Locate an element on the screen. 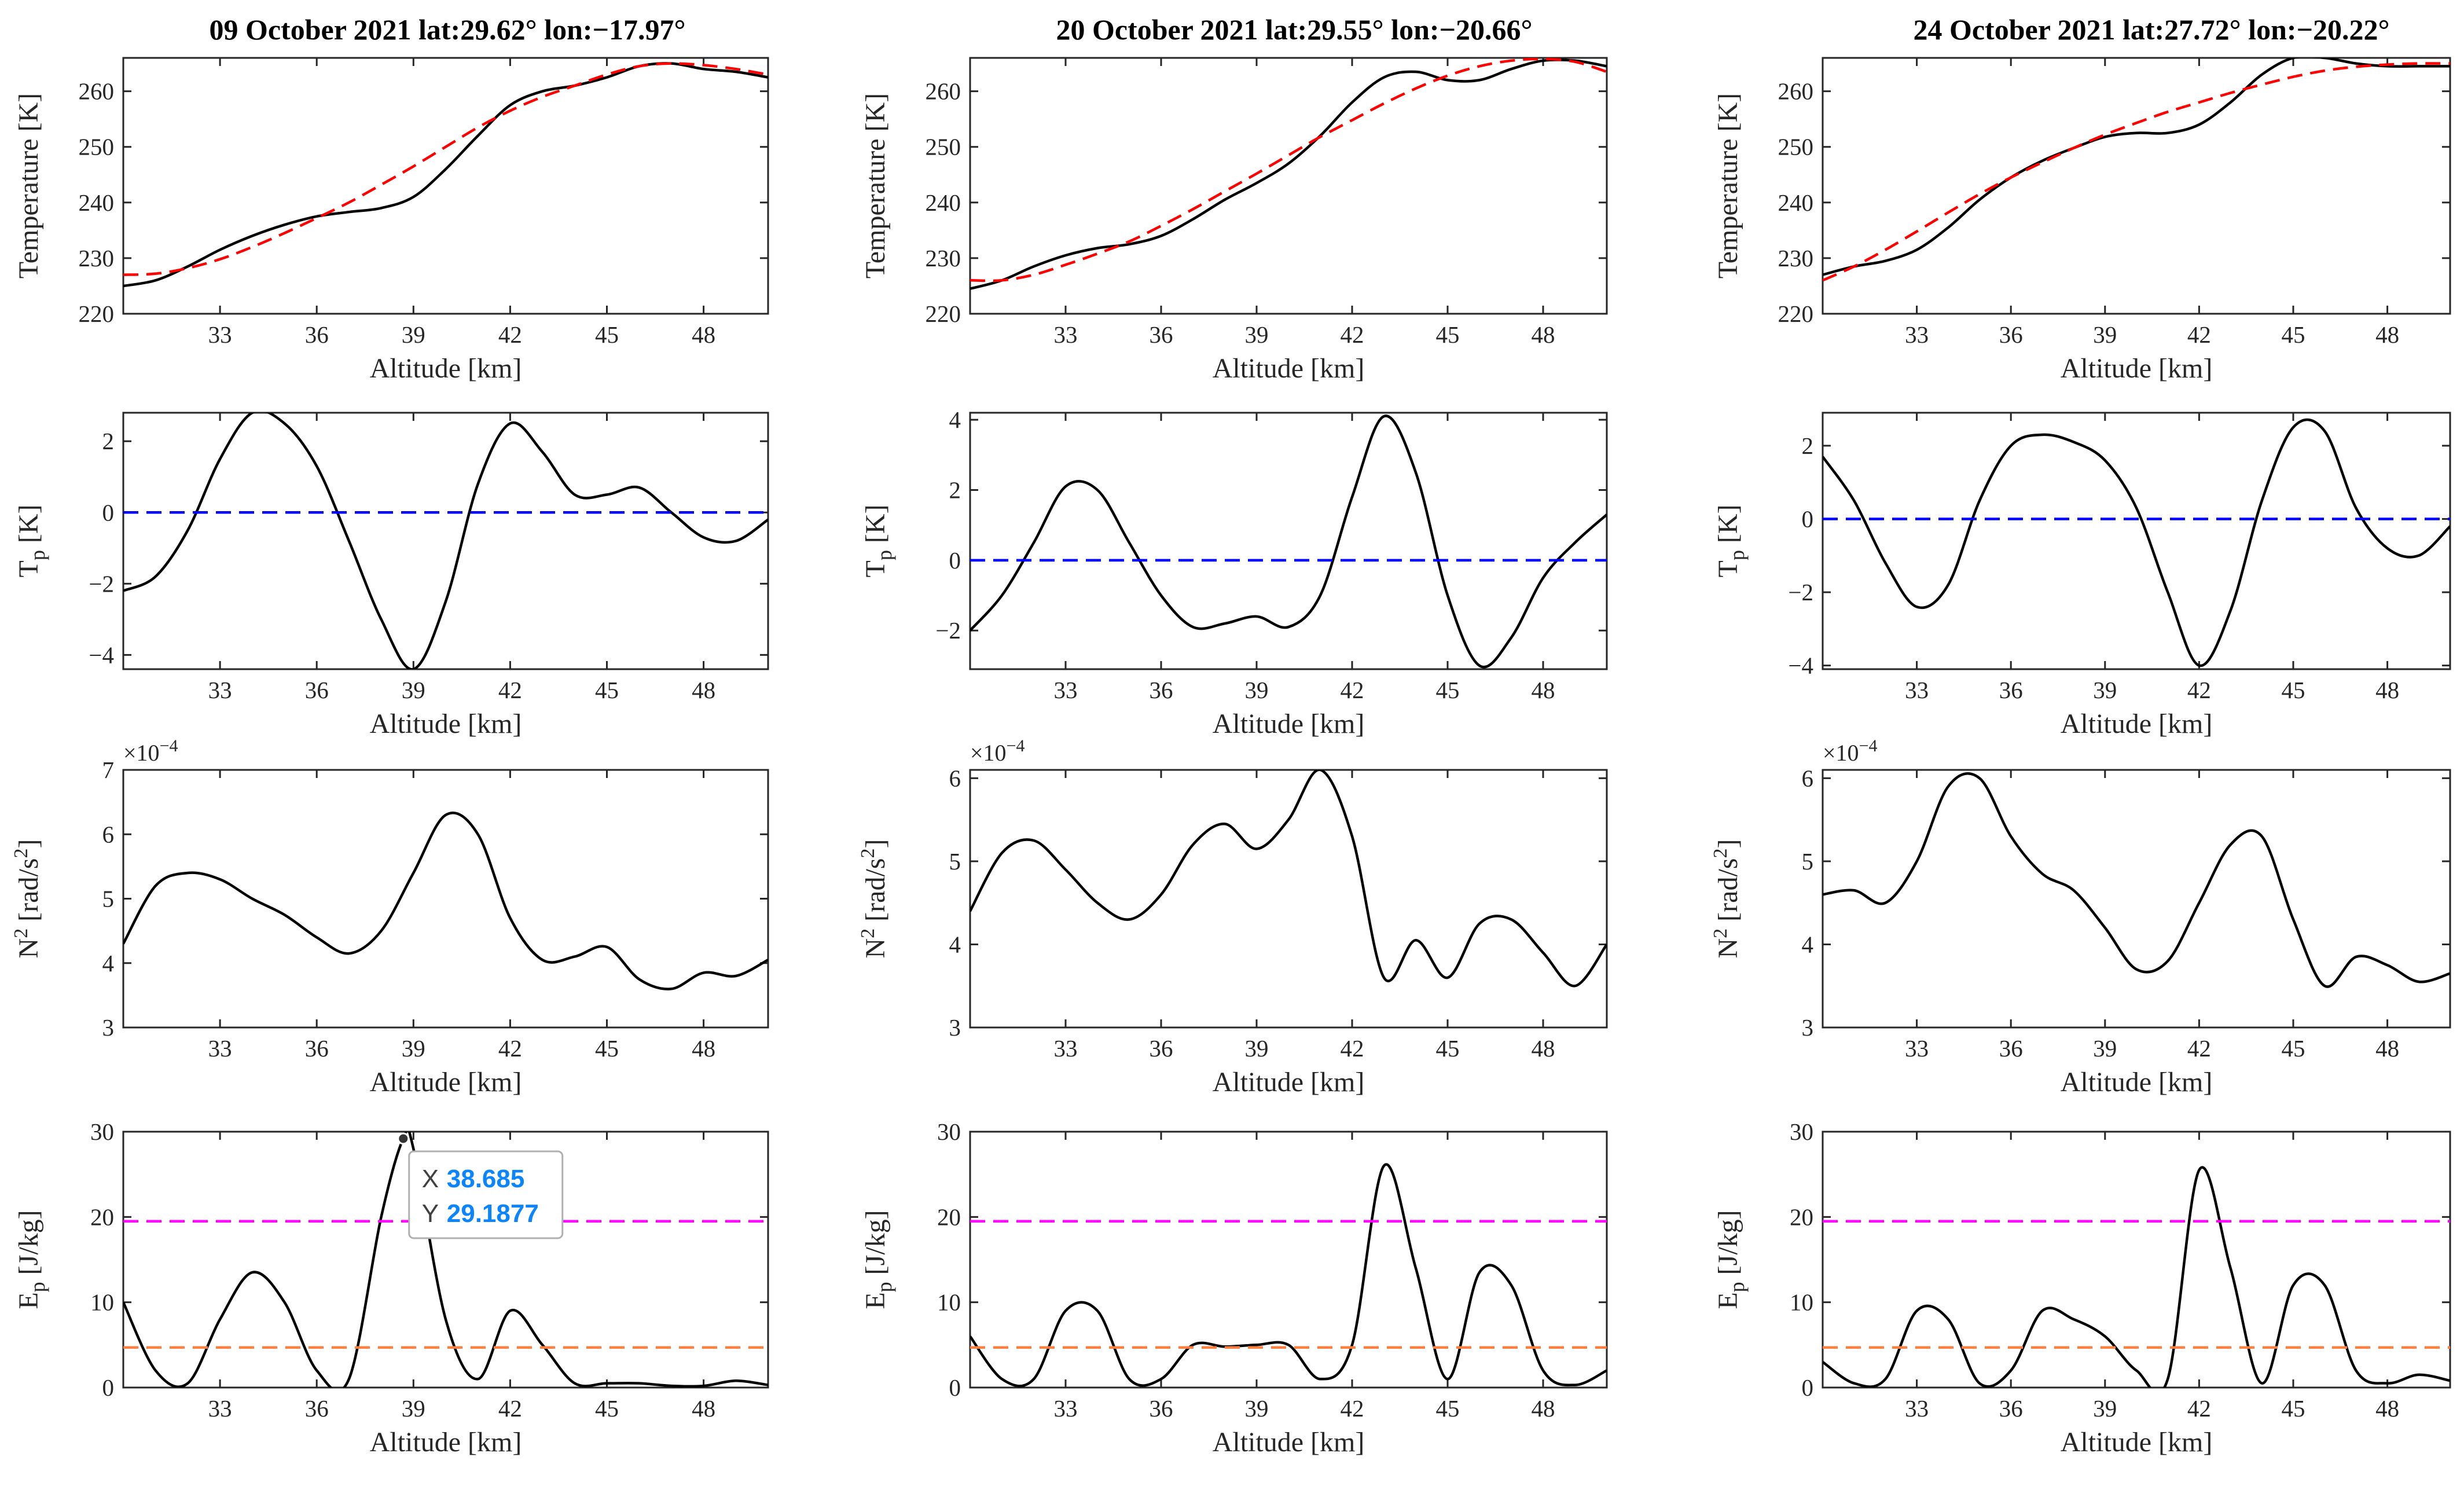 This screenshot has width=2464, height=1490. y-tick-label: −2 is located at coordinates (948, 630).